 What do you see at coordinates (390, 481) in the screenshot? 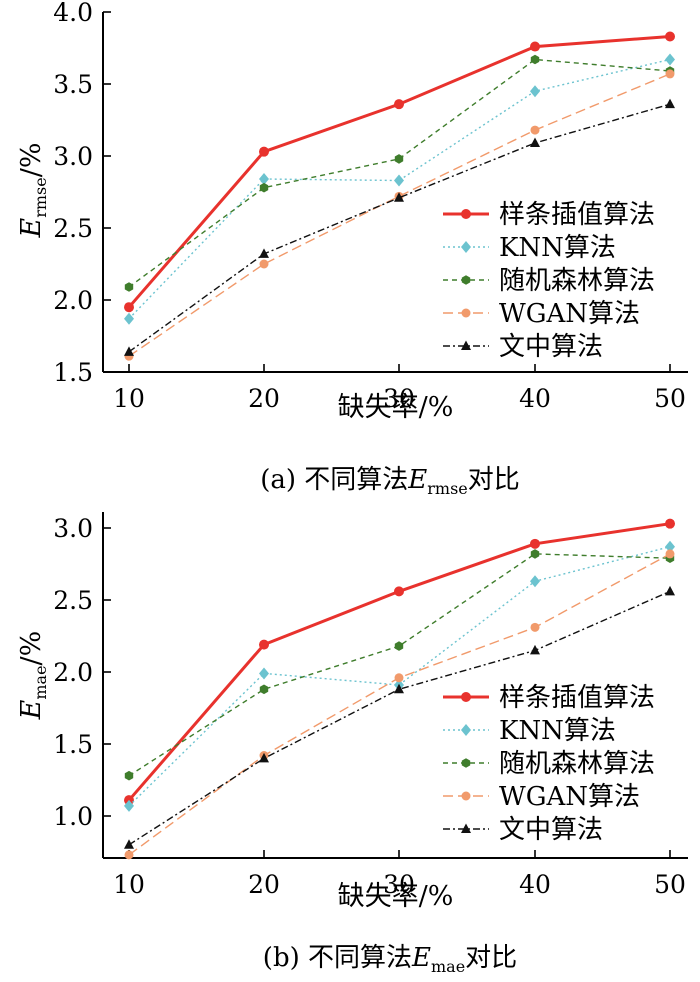
I see `chart-caption: (a) 不同算法Ermse对比` at bounding box center [390, 481].